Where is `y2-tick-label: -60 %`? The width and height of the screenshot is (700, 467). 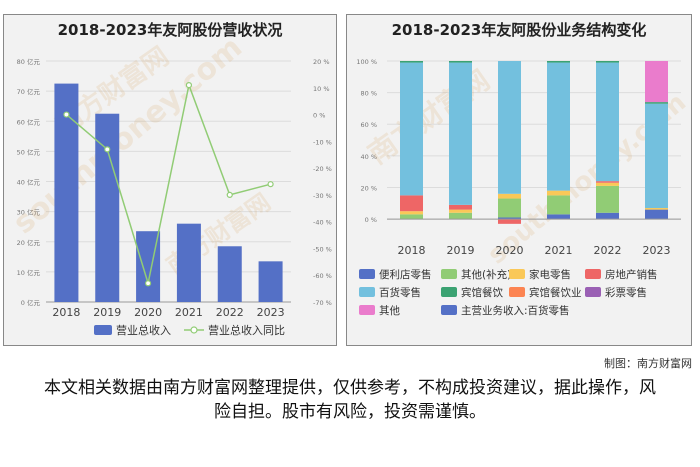
y2-tick-label: -60 % is located at coordinates (322, 276).